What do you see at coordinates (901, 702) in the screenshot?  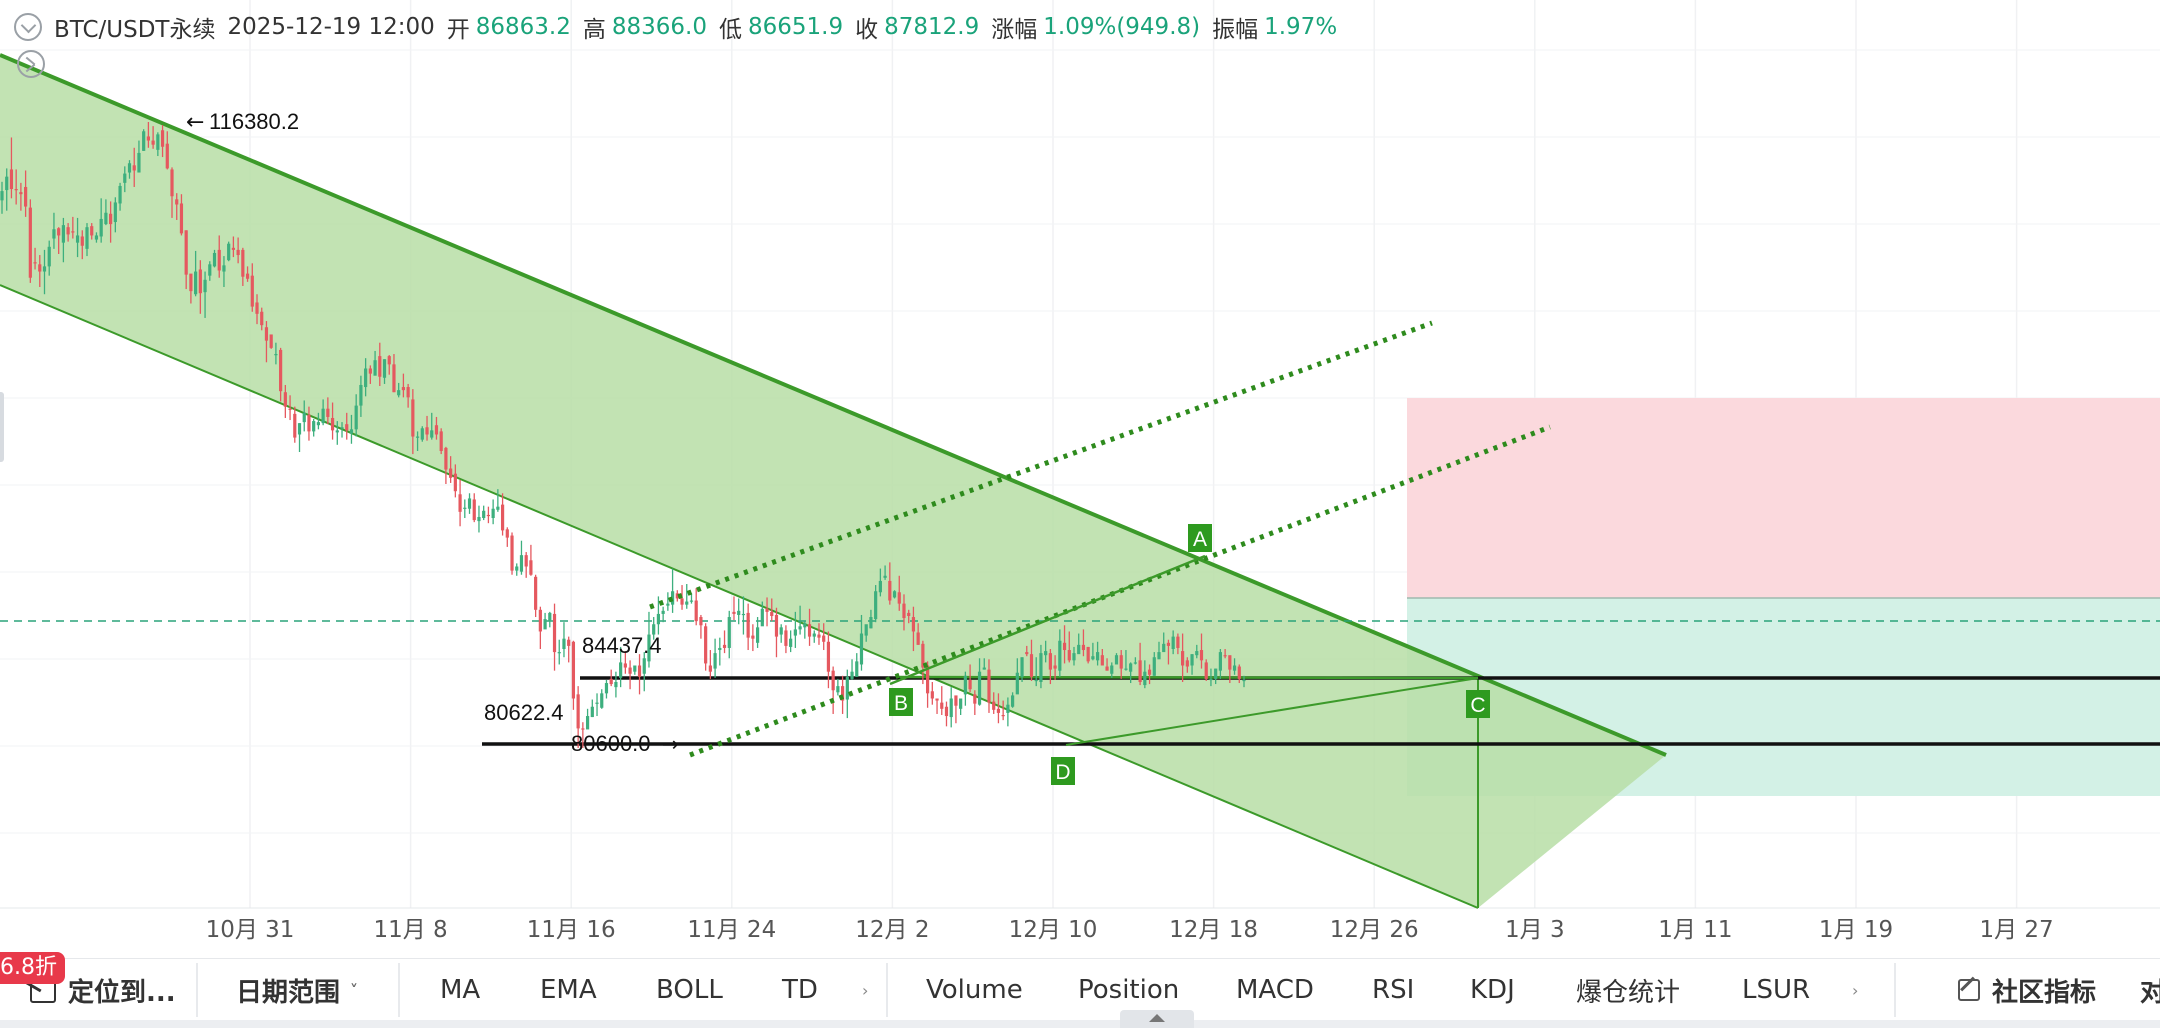 I see `marker-b: B` at bounding box center [901, 702].